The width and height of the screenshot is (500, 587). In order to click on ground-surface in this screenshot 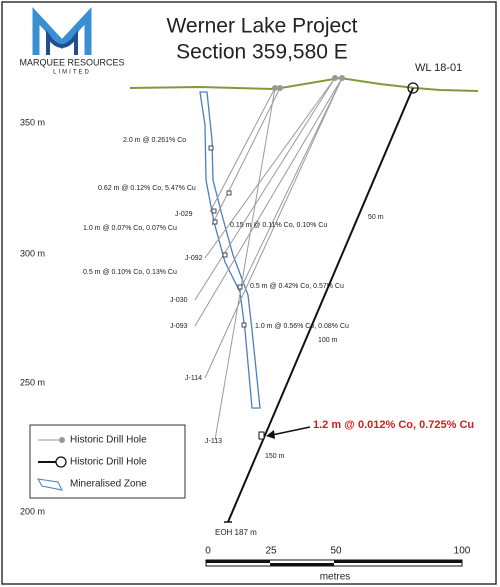, I will do `click(304, 84)`.